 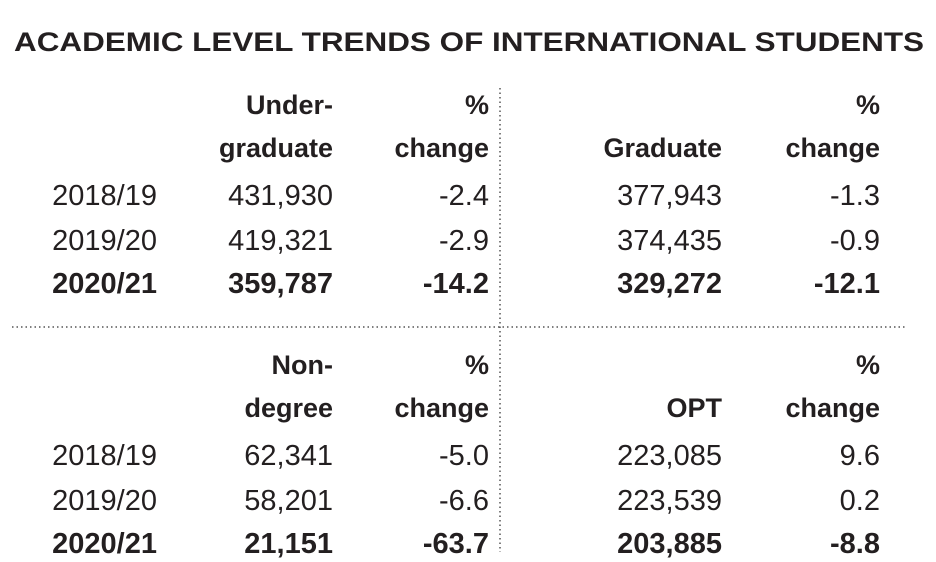 I want to click on table-cell: 377,943, so click(x=669, y=196).